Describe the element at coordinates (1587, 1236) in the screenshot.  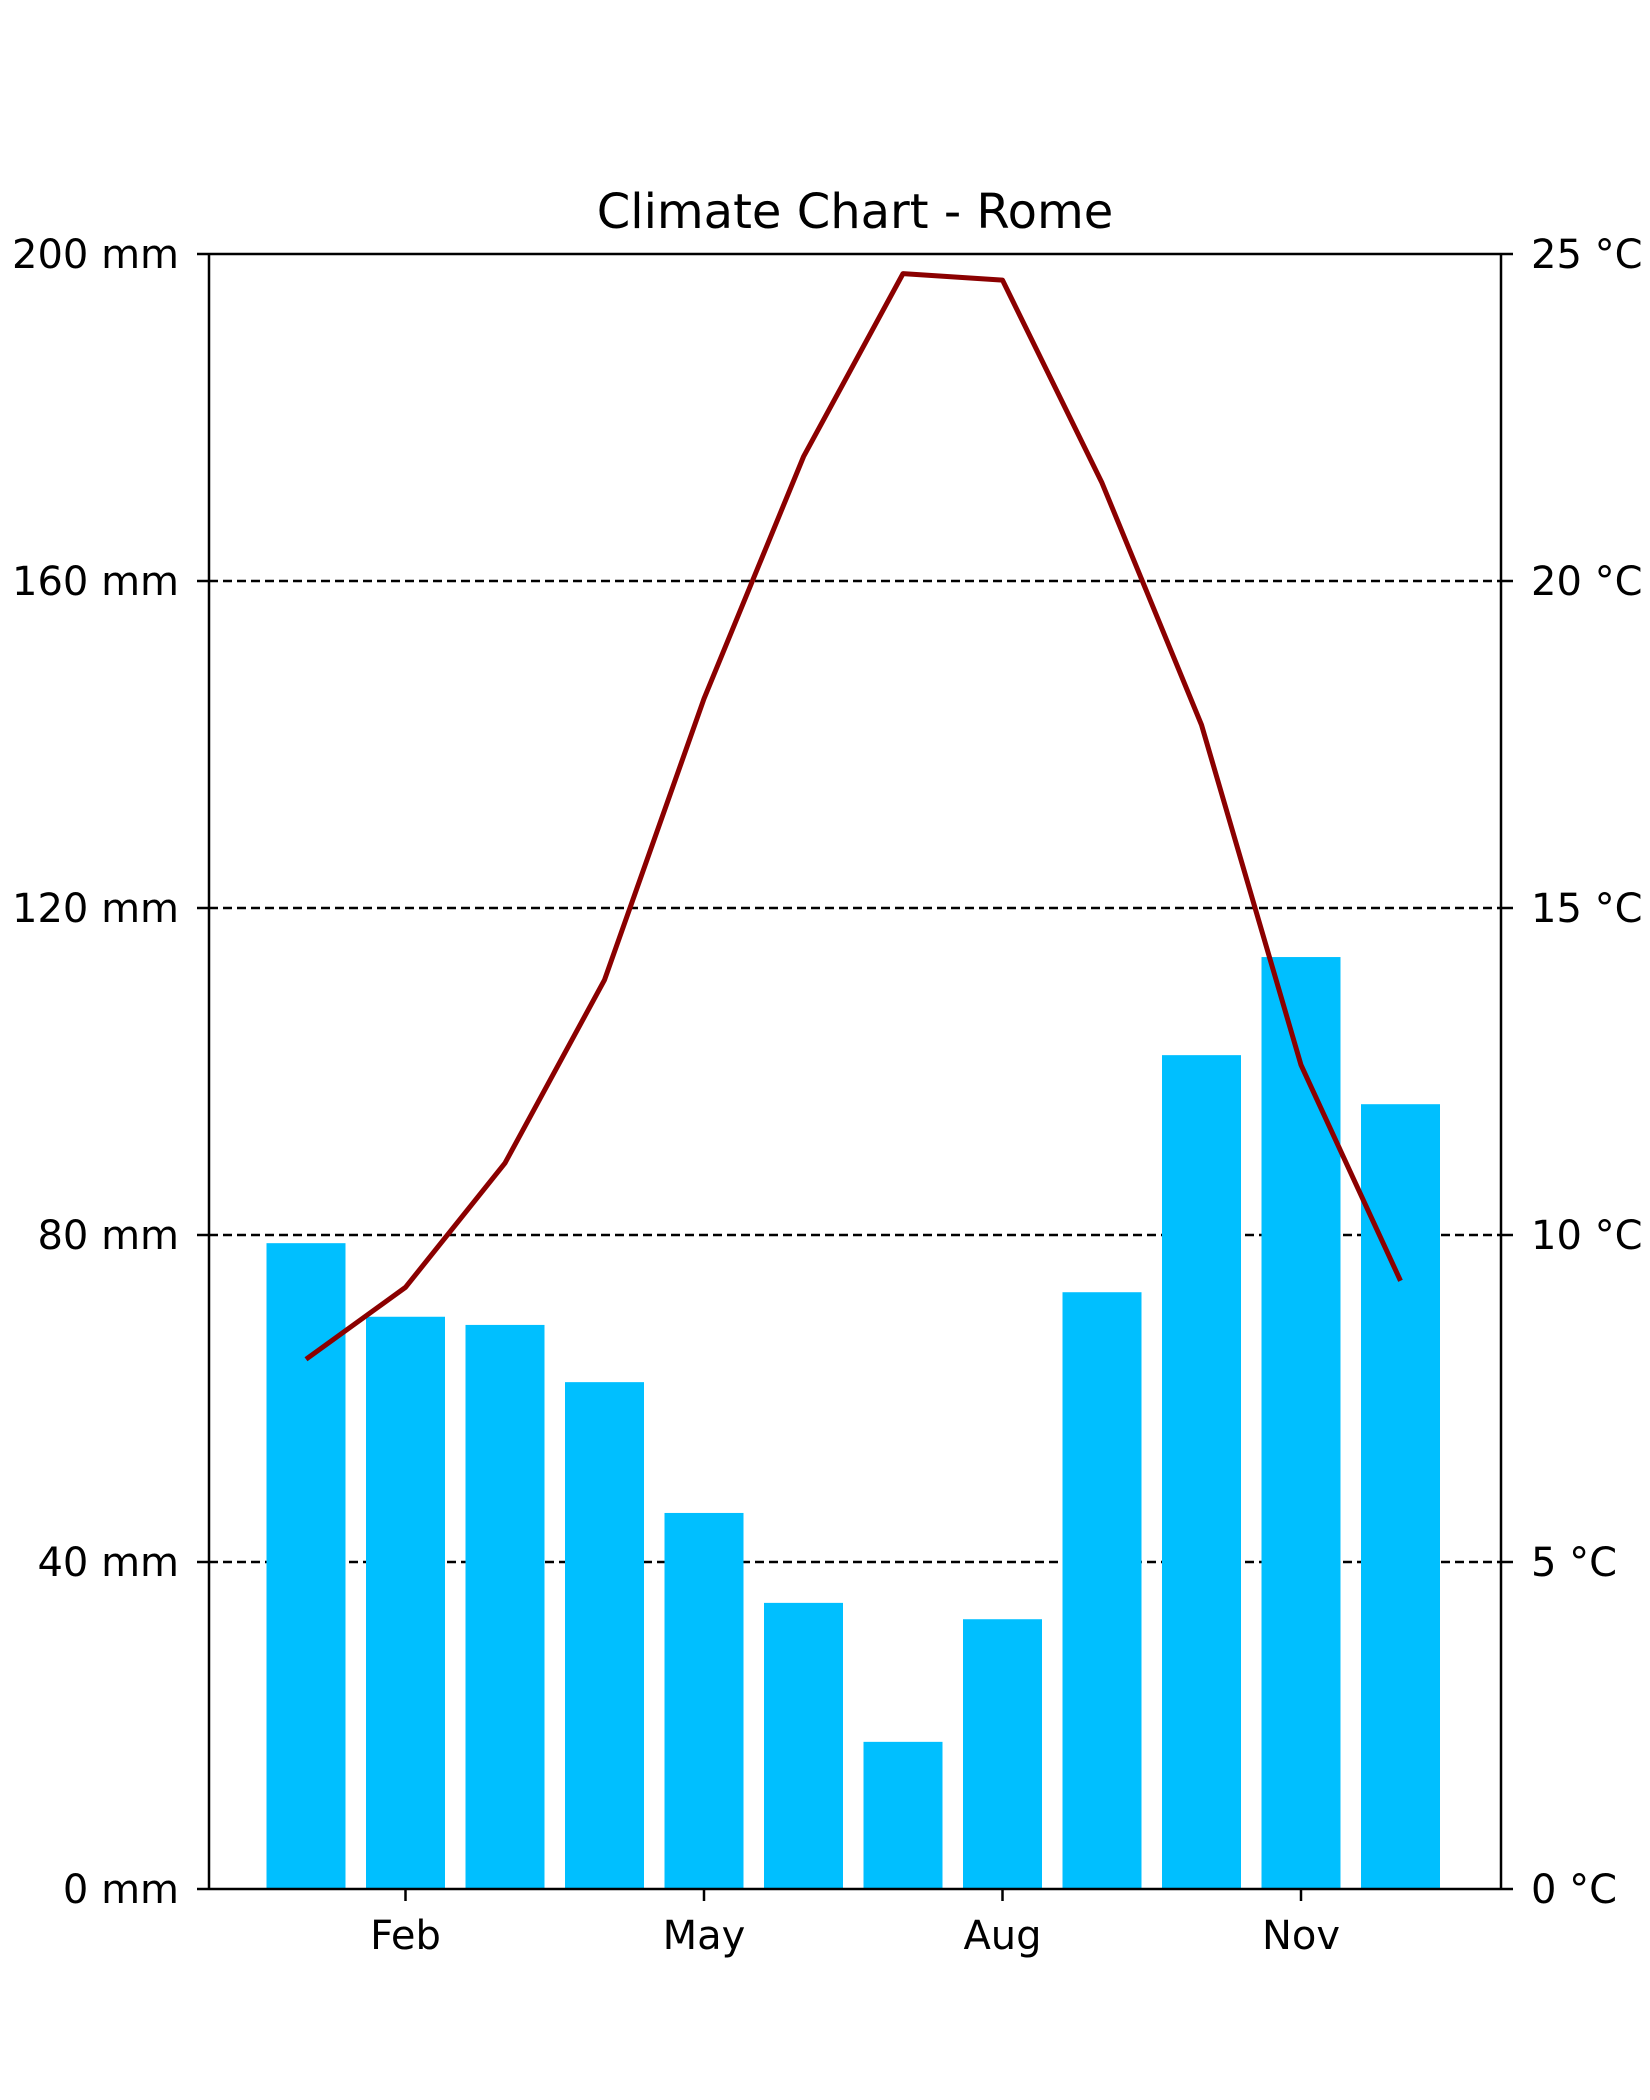
I see `right-tick-label: 10 °C` at that location.